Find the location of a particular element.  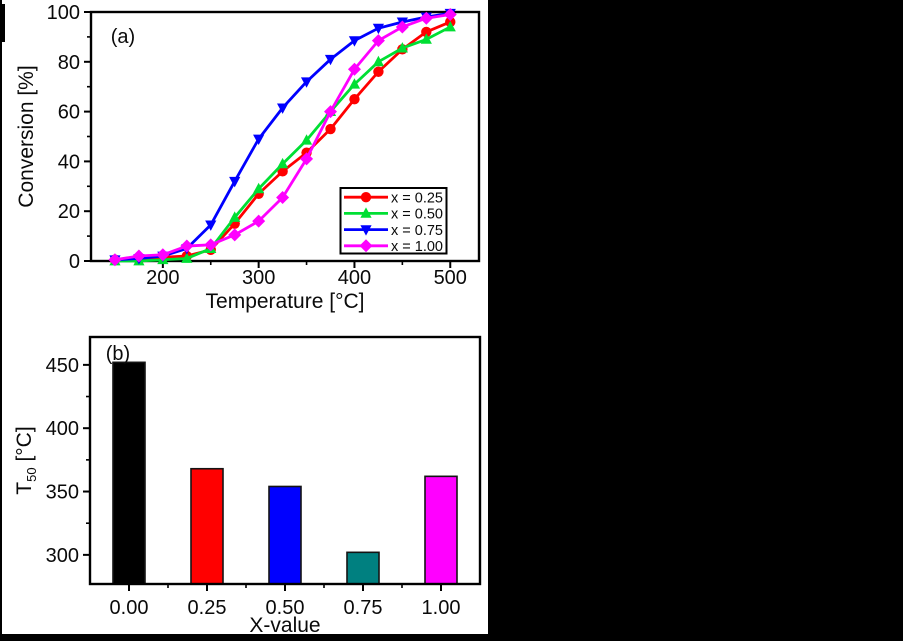

x-tick-label: 0.00 is located at coordinates (129, 608).